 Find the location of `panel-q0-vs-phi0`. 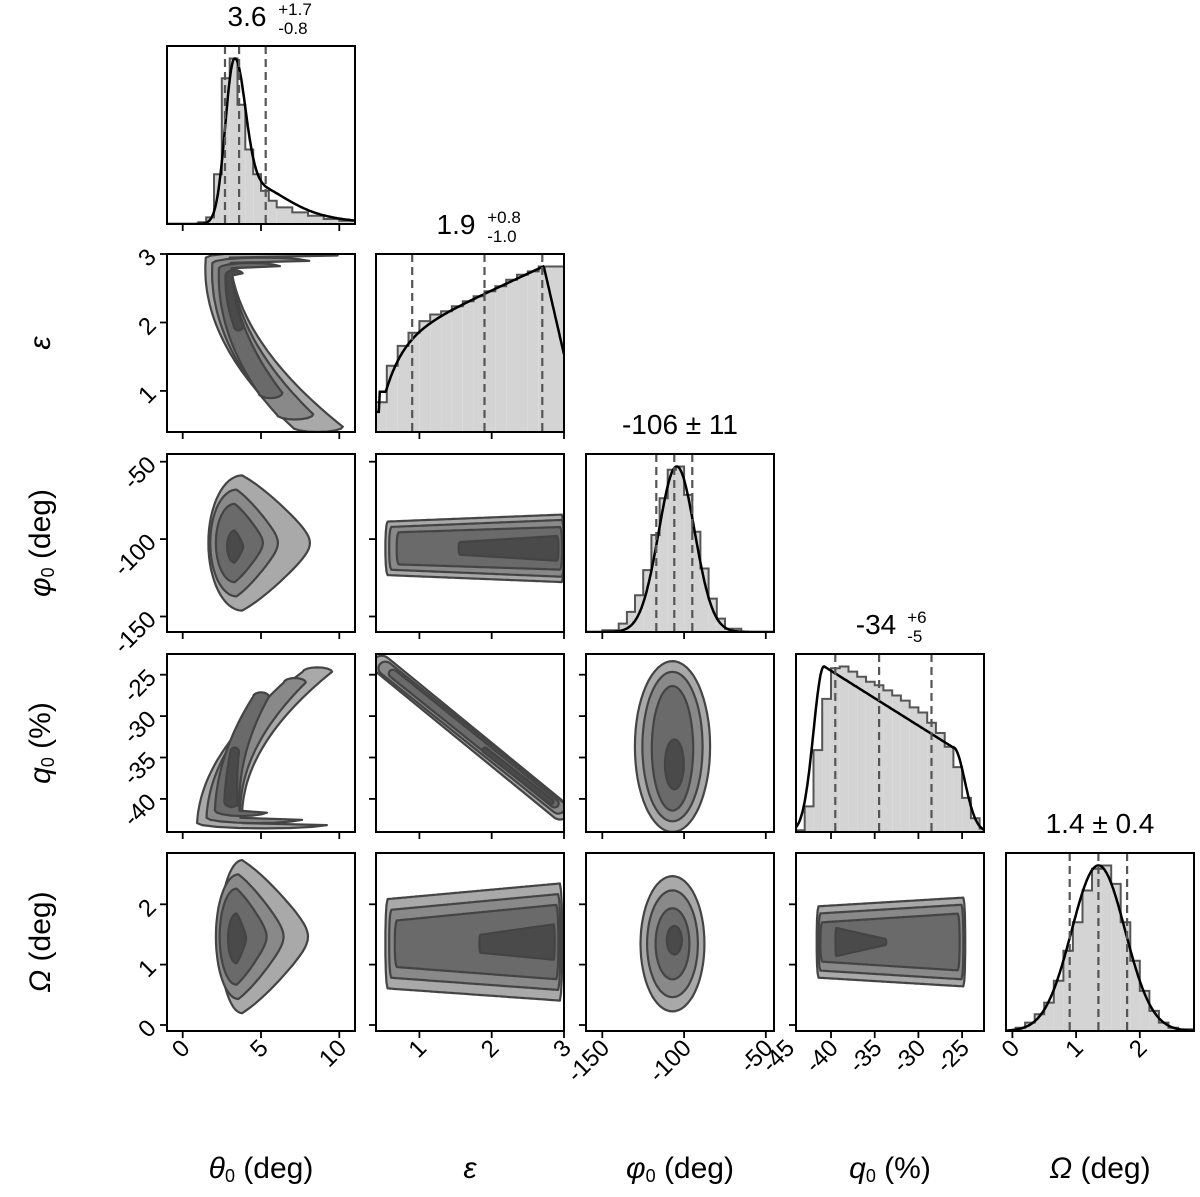

panel-q0-vs-phi0 is located at coordinates (677, 746).